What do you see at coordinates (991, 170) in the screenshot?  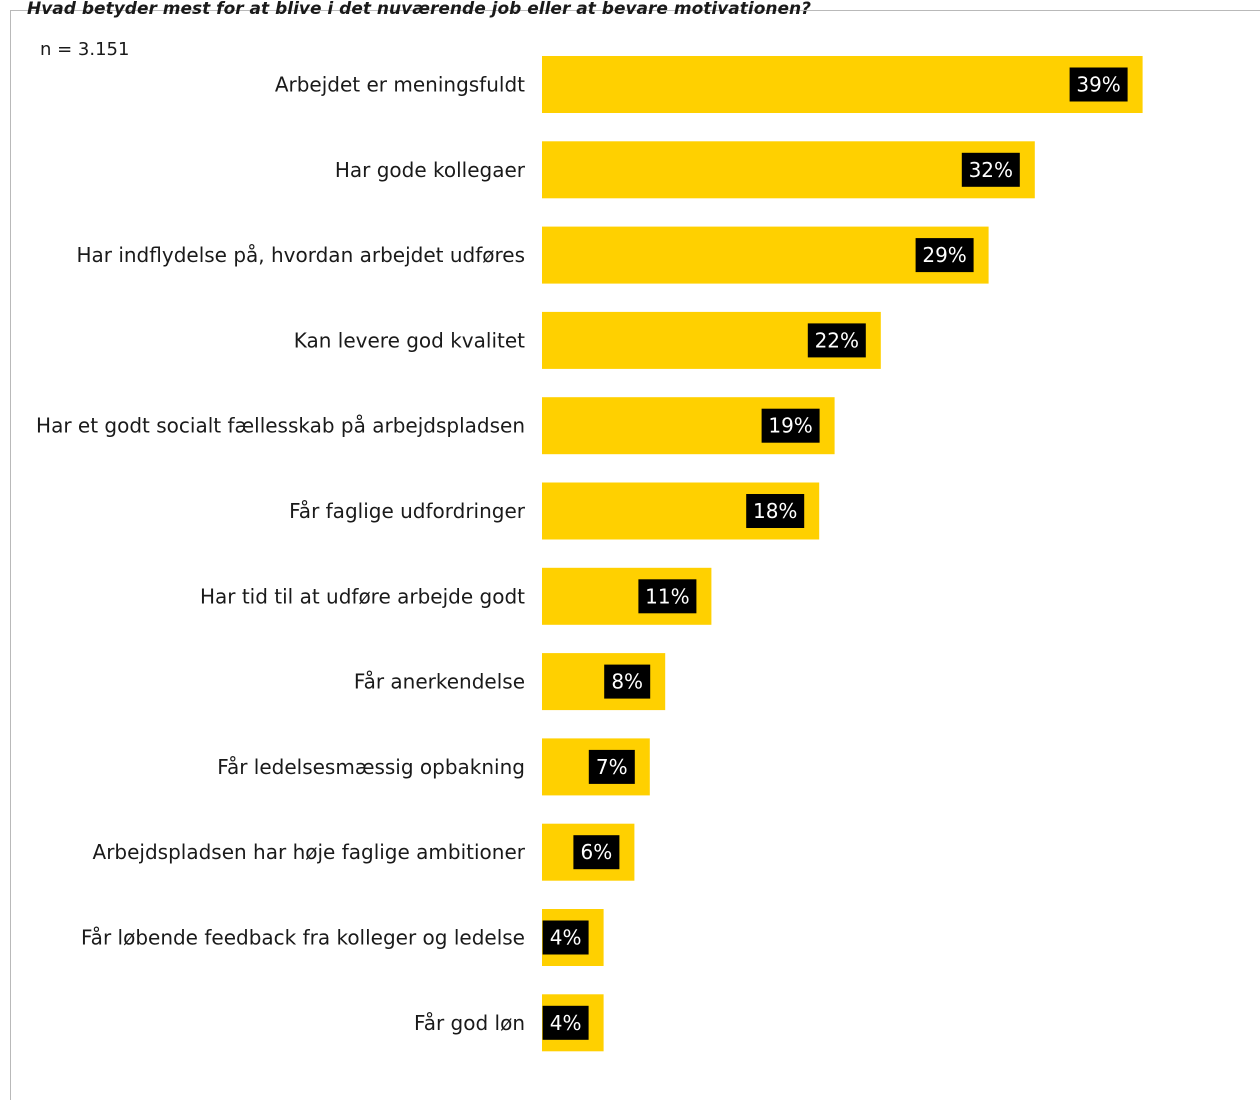 I see `value-label-2: 32%` at bounding box center [991, 170].